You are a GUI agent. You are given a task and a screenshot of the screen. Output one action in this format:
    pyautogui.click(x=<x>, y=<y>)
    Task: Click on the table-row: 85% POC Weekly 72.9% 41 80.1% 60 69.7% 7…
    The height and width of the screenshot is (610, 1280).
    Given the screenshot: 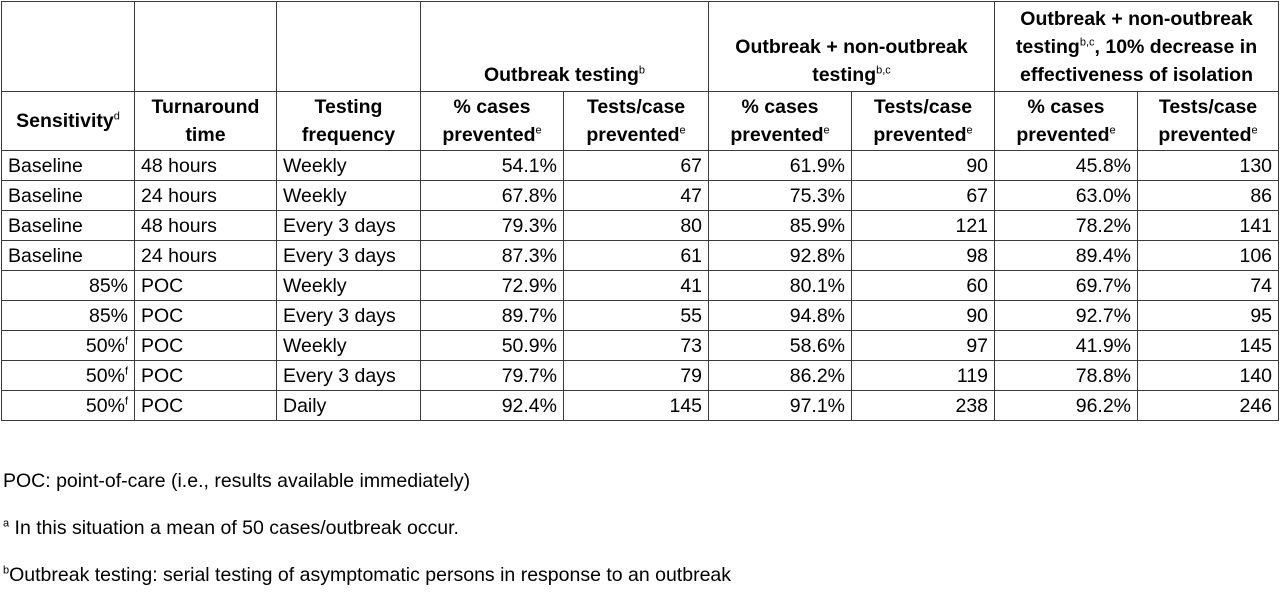 What is the action you would take?
    pyautogui.click(x=640, y=285)
    